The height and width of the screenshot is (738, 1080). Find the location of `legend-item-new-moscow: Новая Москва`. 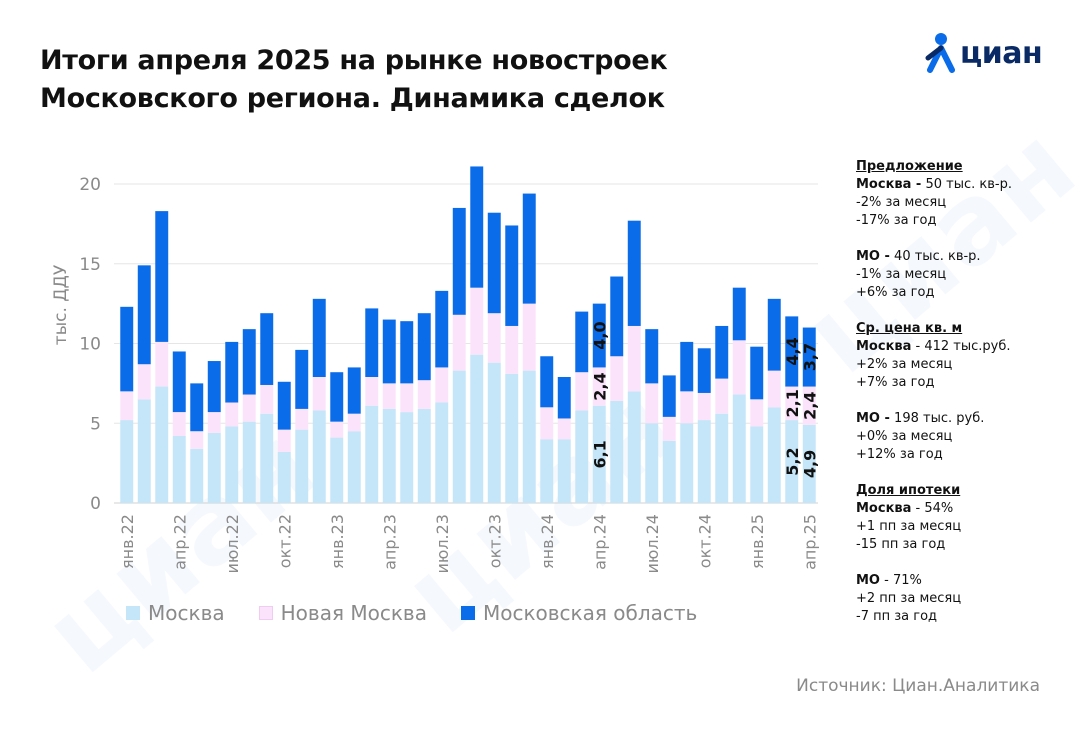

legend-item-new-moscow: Новая Москва is located at coordinates (342, 613).